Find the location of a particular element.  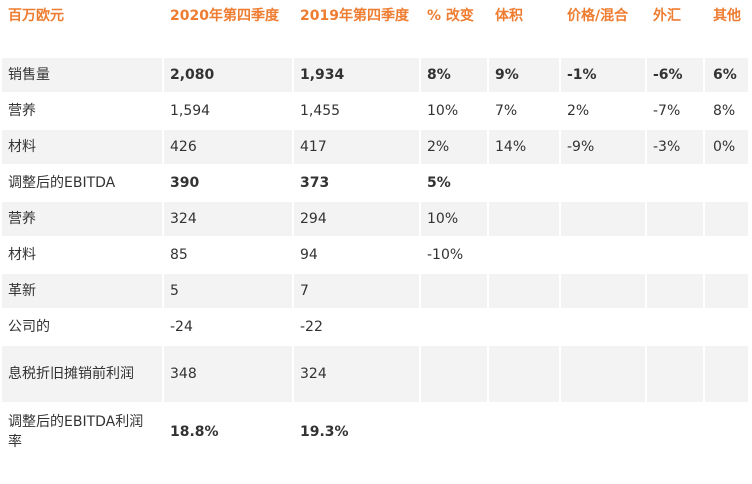

table-cell: -6% is located at coordinates (675, 75).